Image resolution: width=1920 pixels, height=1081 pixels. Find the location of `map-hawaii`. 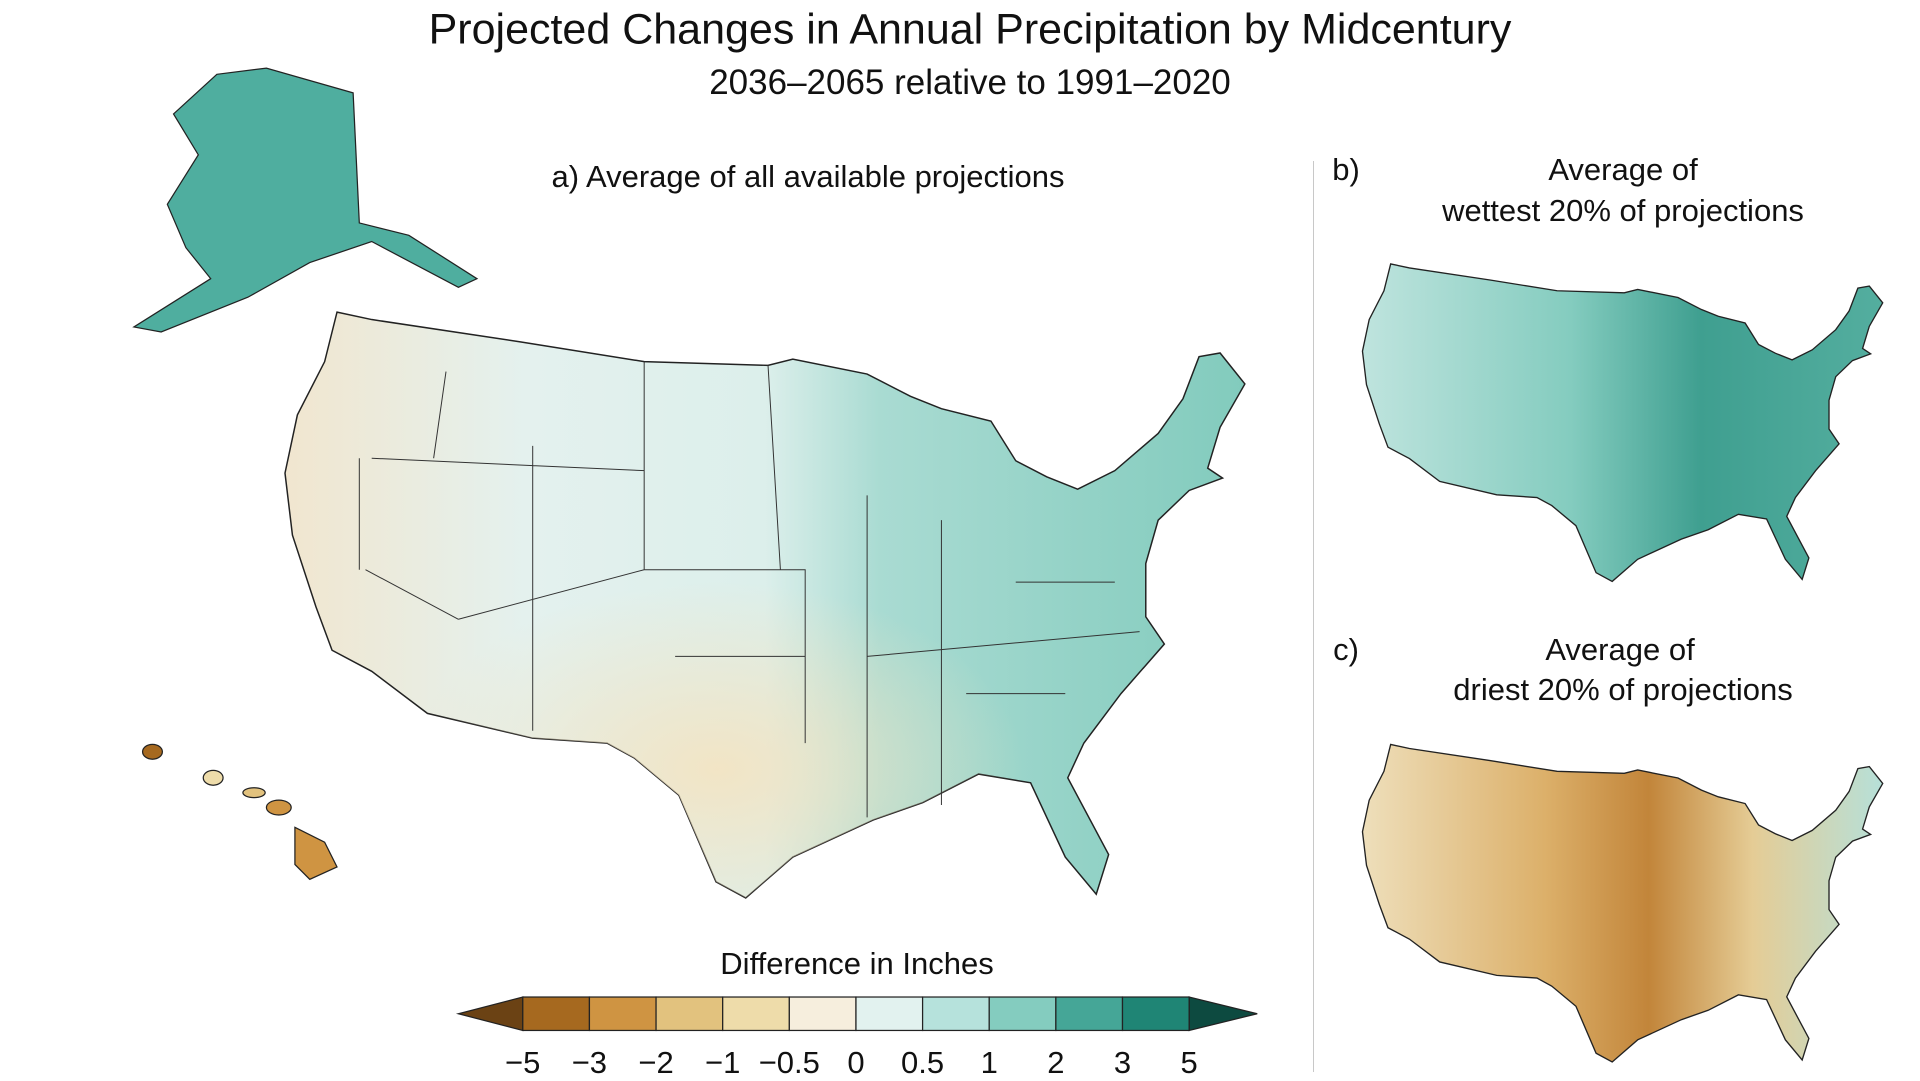

map-hawaii is located at coordinates (239, 812).